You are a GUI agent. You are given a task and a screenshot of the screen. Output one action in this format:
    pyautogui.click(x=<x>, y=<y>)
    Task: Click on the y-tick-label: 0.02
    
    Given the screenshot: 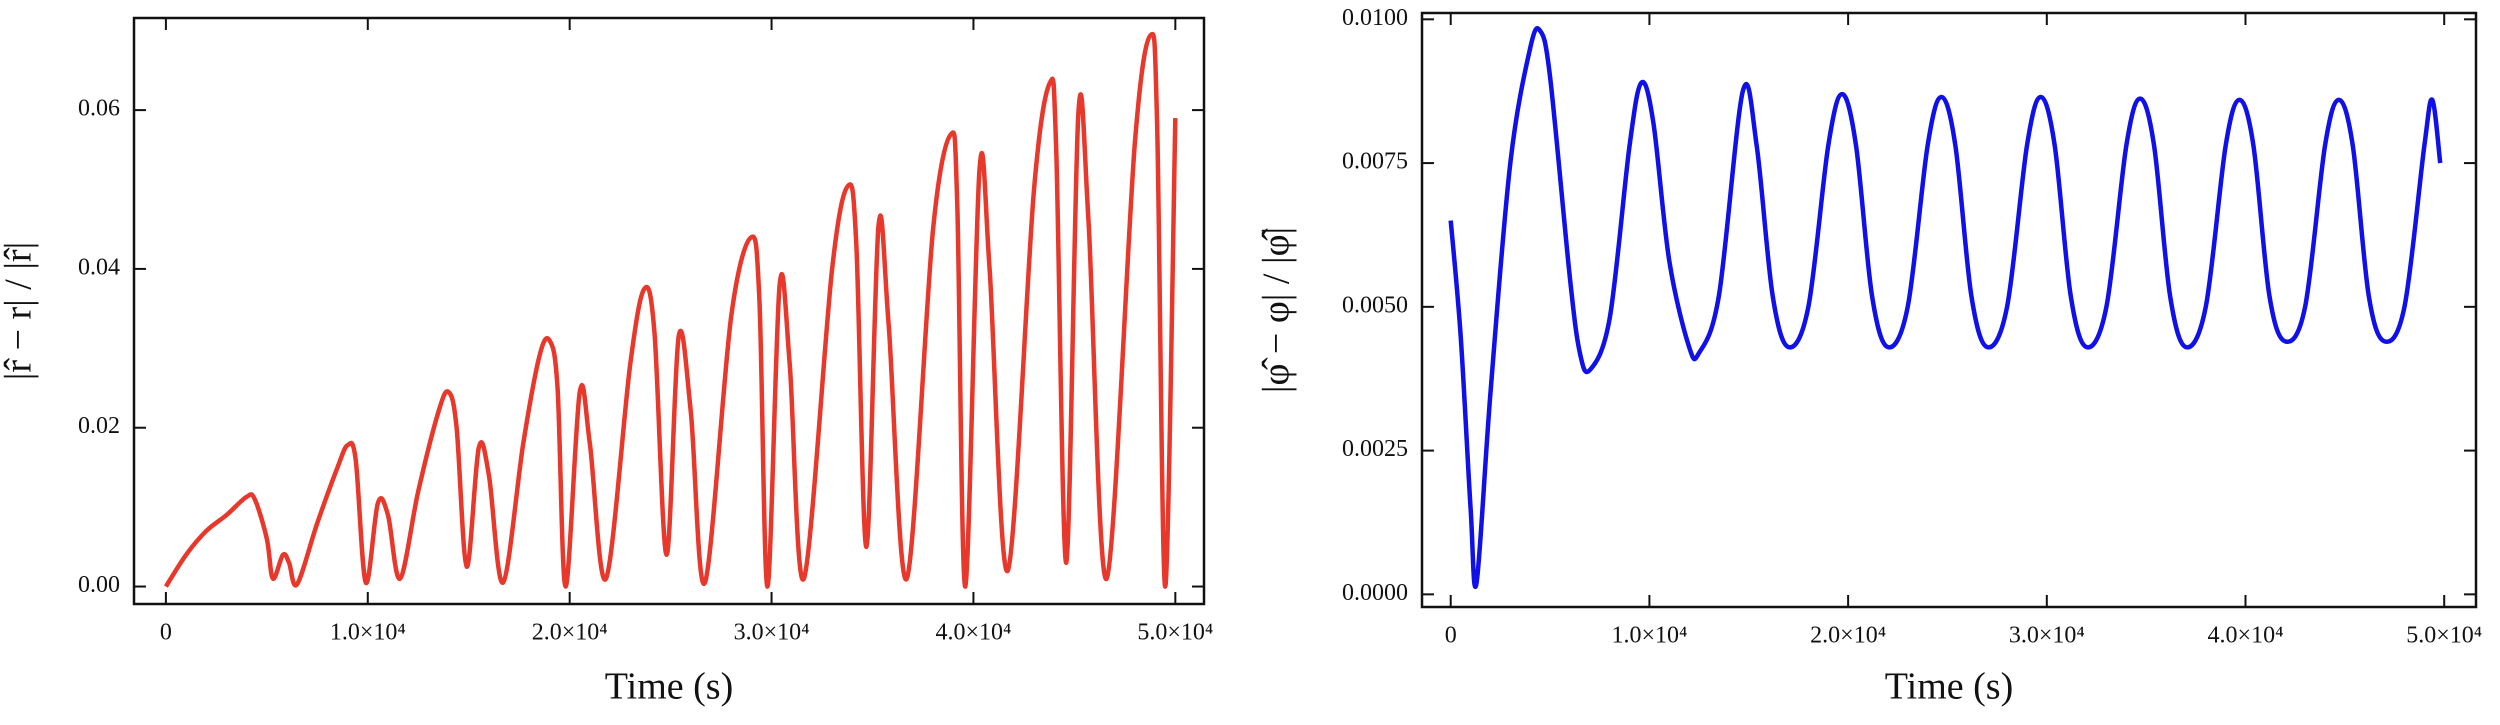 What is the action you would take?
    pyautogui.click(x=99, y=426)
    